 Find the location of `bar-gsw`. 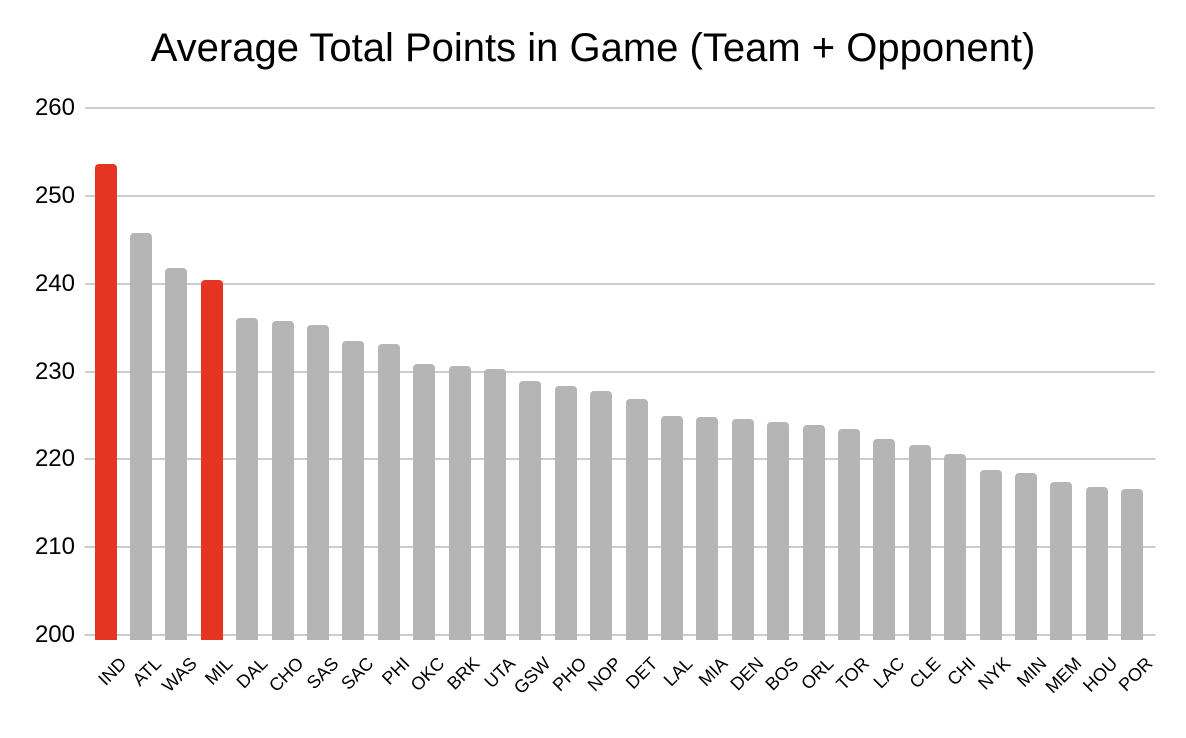

bar-gsw is located at coordinates (530, 510).